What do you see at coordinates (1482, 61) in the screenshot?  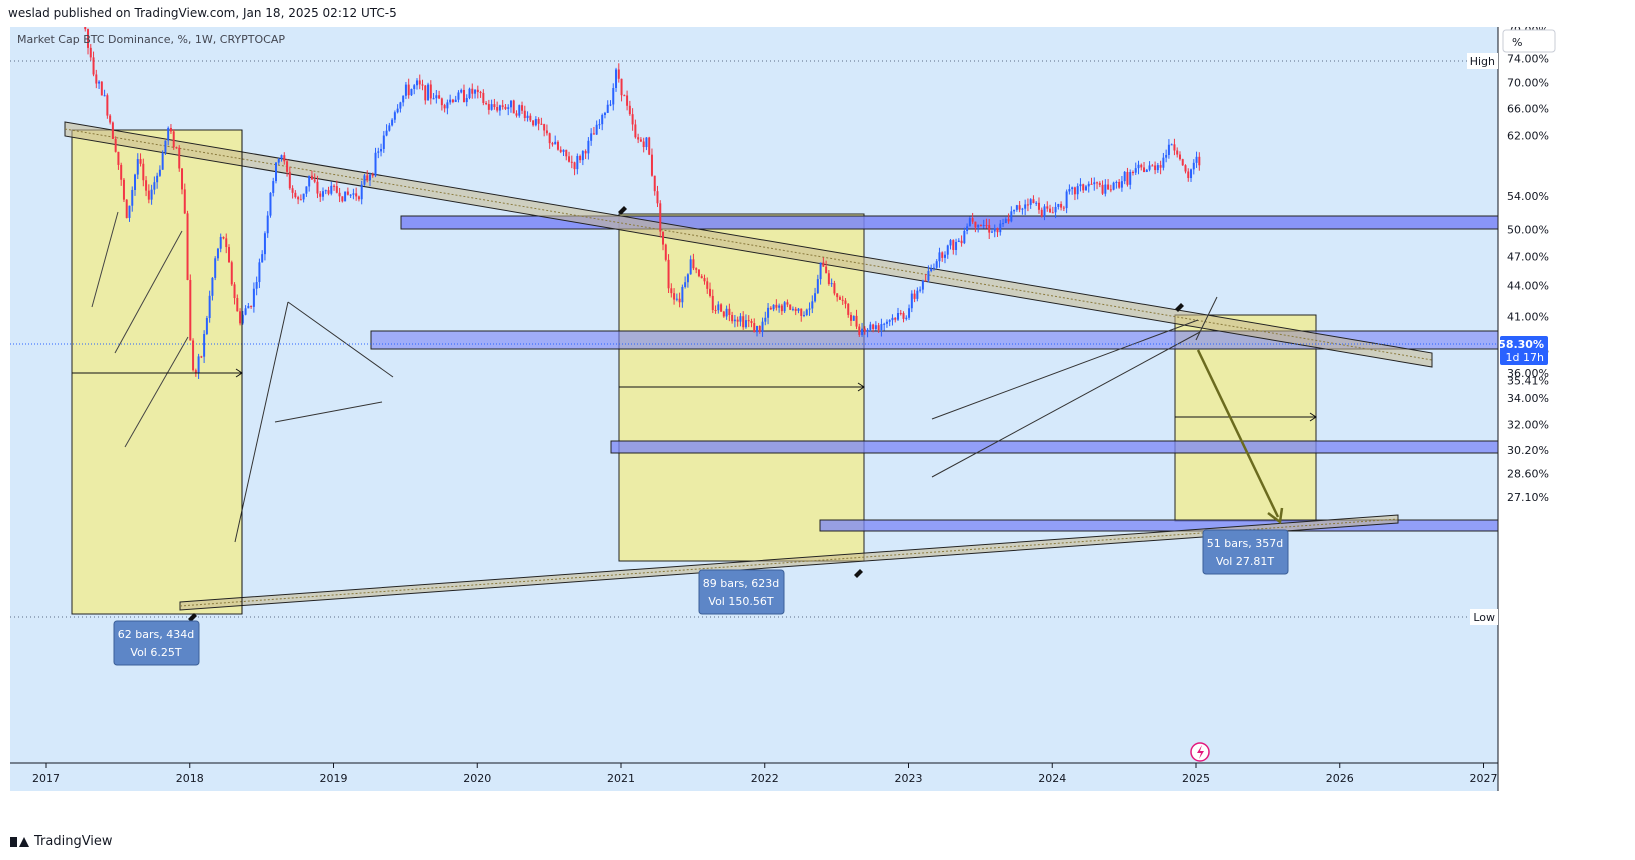 I see `high-label: High` at bounding box center [1482, 61].